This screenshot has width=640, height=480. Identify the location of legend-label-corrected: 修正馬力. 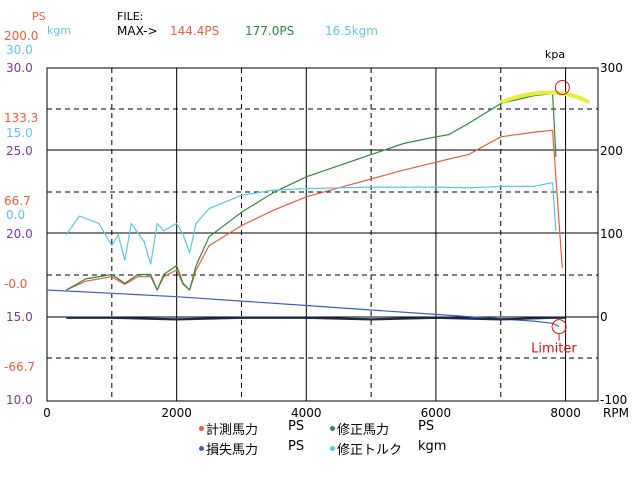
(363, 430).